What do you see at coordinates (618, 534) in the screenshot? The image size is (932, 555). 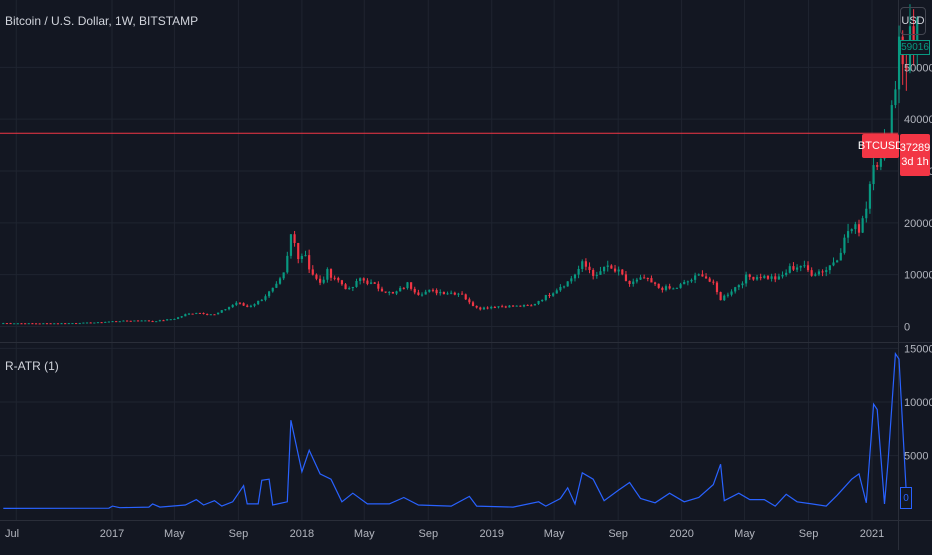 I see `x-tick-label: Sep` at bounding box center [618, 534].